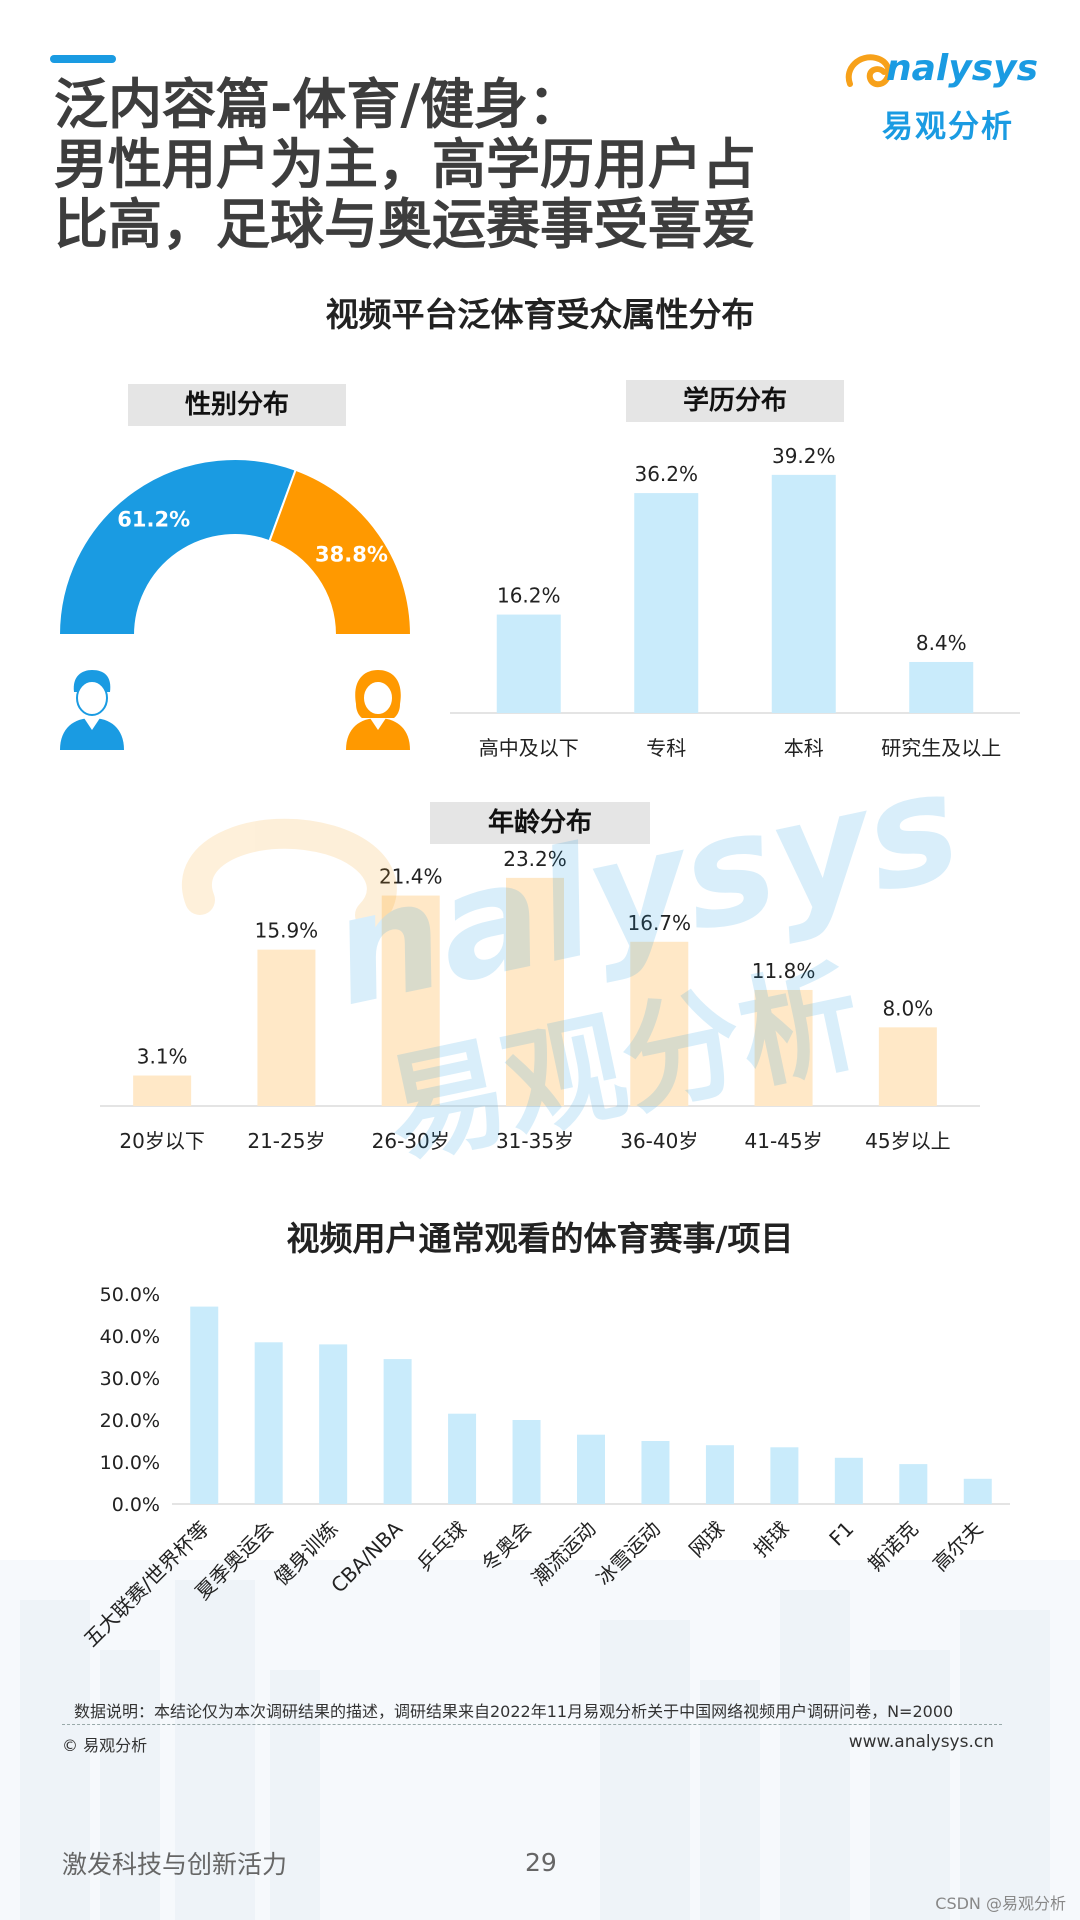  What do you see at coordinates (942, 96) in the screenshot?
I see `analysys-logo: nalysys 易观分析` at bounding box center [942, 96].